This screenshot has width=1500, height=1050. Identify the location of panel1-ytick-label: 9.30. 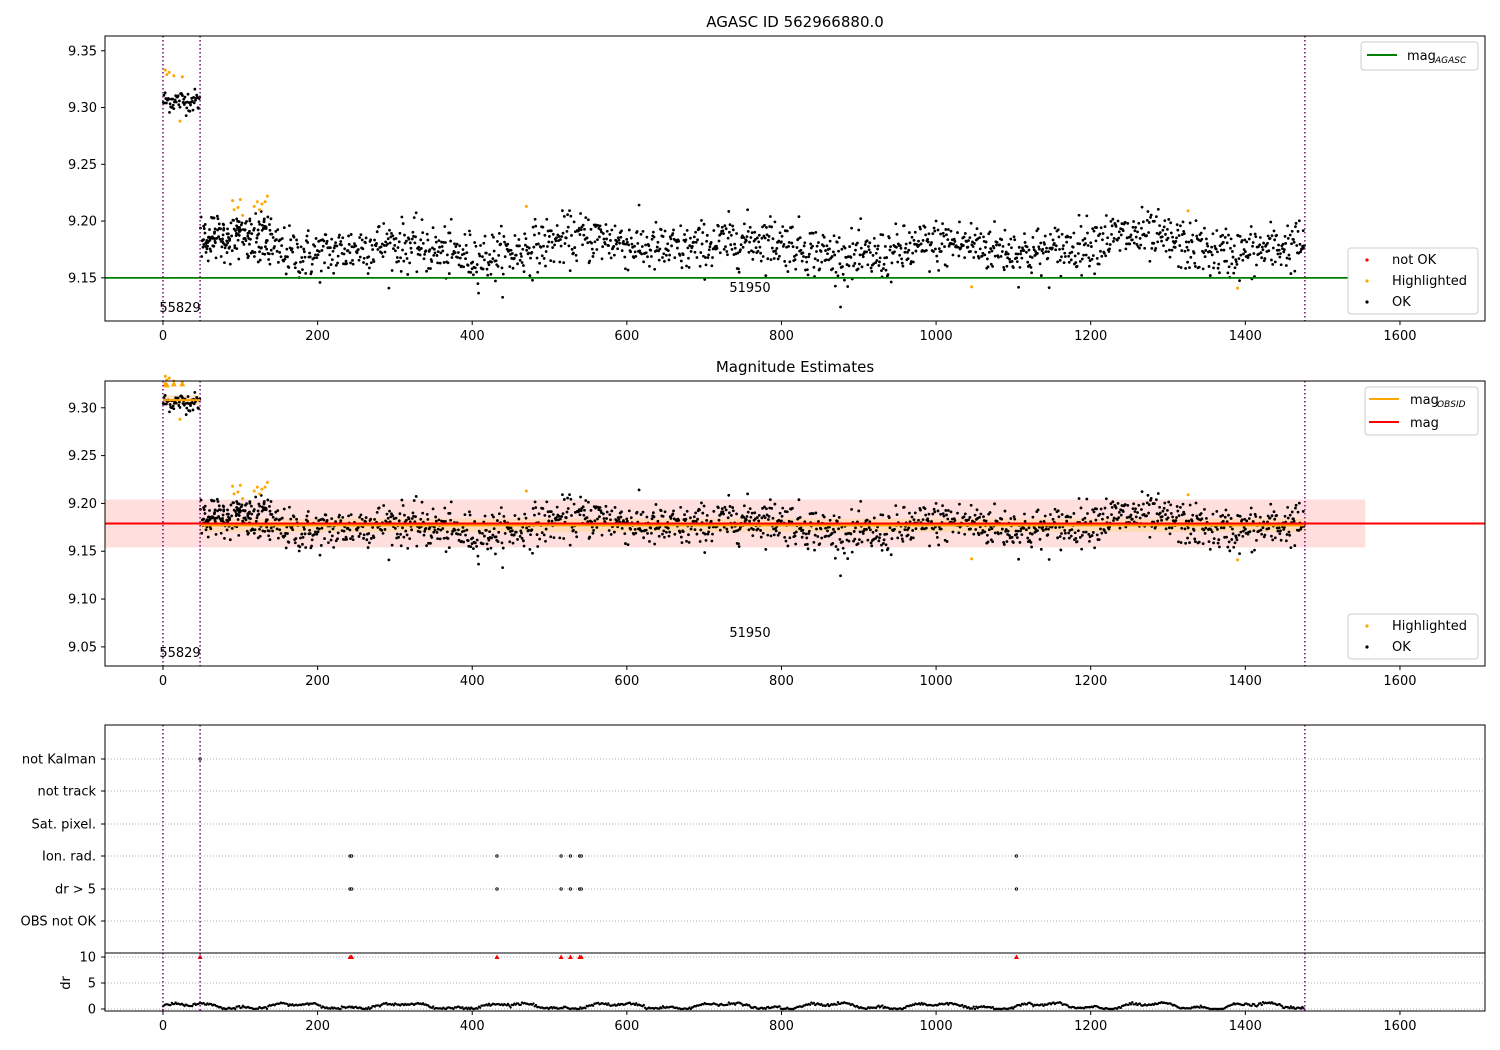
(82, 108).